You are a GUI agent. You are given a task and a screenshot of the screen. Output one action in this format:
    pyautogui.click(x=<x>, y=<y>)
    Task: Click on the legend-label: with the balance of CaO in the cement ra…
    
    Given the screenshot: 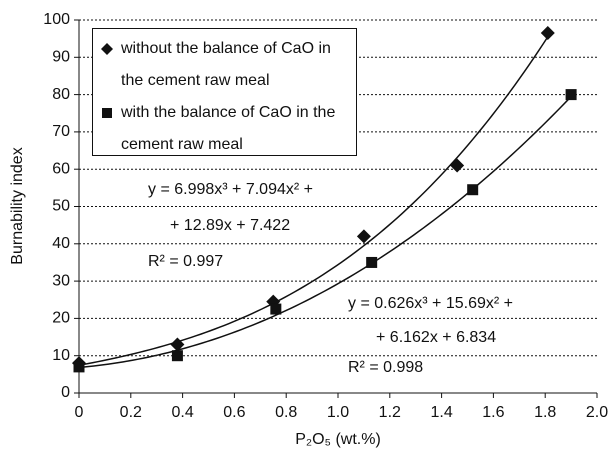 What is the action you would take?
    pyautogui.click(x=228, y=128)
    